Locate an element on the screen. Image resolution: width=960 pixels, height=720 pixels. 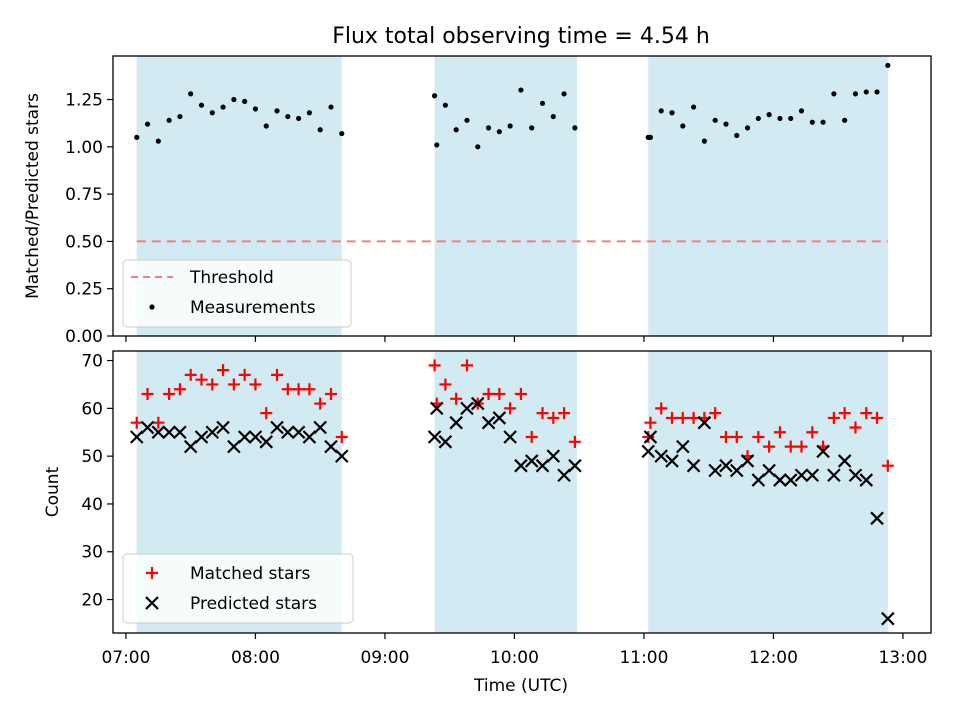
ratio-y-axis: 0.00 0.25 0.50 0.75 1.00 1.25 is located at coordinates (89, 219).